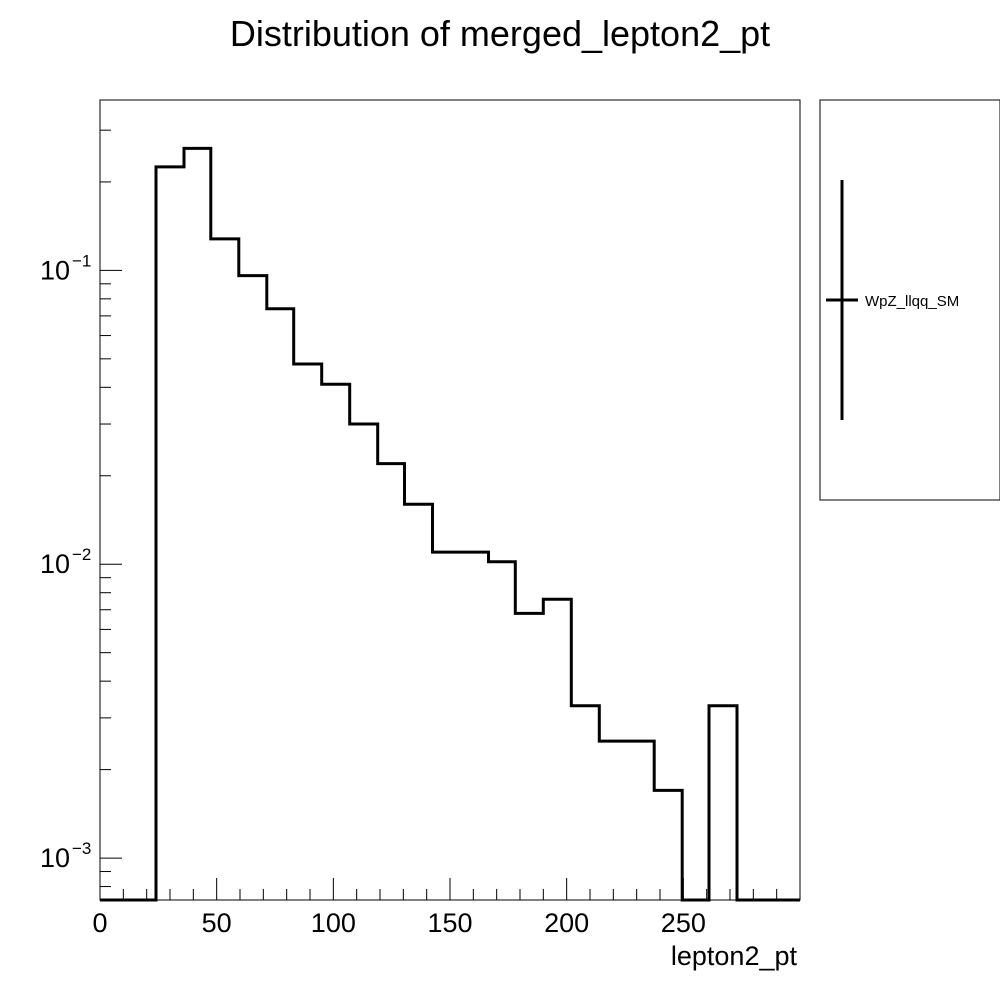 This screenshot has height=1000, width=1000. Describe the element at coordinates (333, 923) in the screenshot. I see `x-tick-label: 100` at that location.